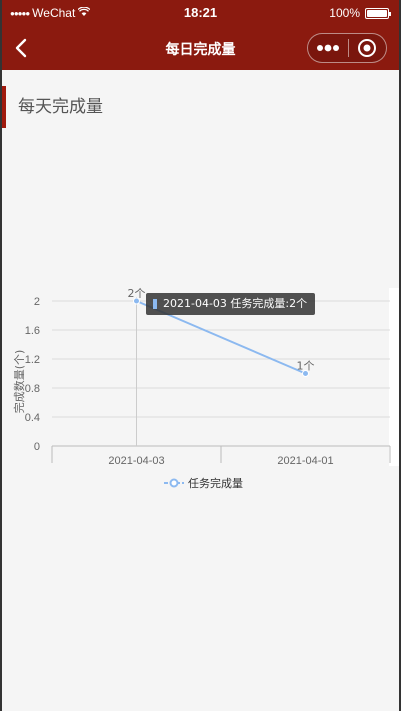 This screenshot has width=401, height=711. I want to click on status-bar: ●●●●● WeChat 18:21 100%, so click(200, 13).